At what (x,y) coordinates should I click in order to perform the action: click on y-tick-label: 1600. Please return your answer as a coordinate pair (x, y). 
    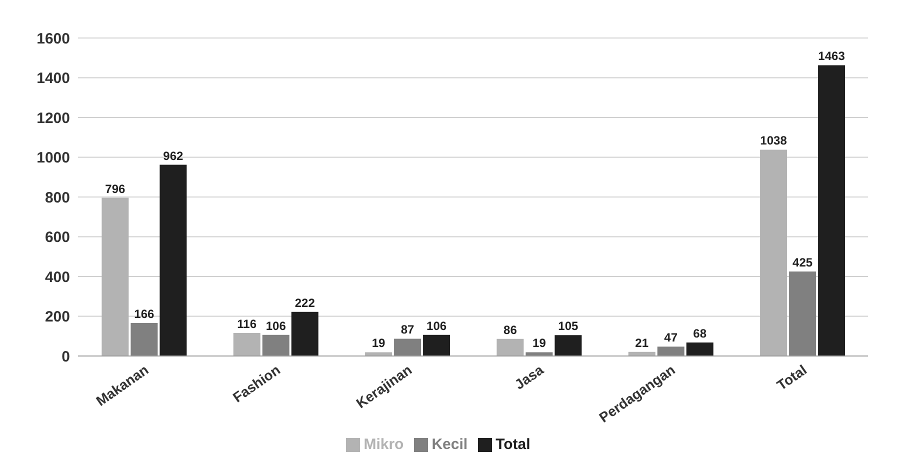
    Looking at the image, I should click on (53, 39).